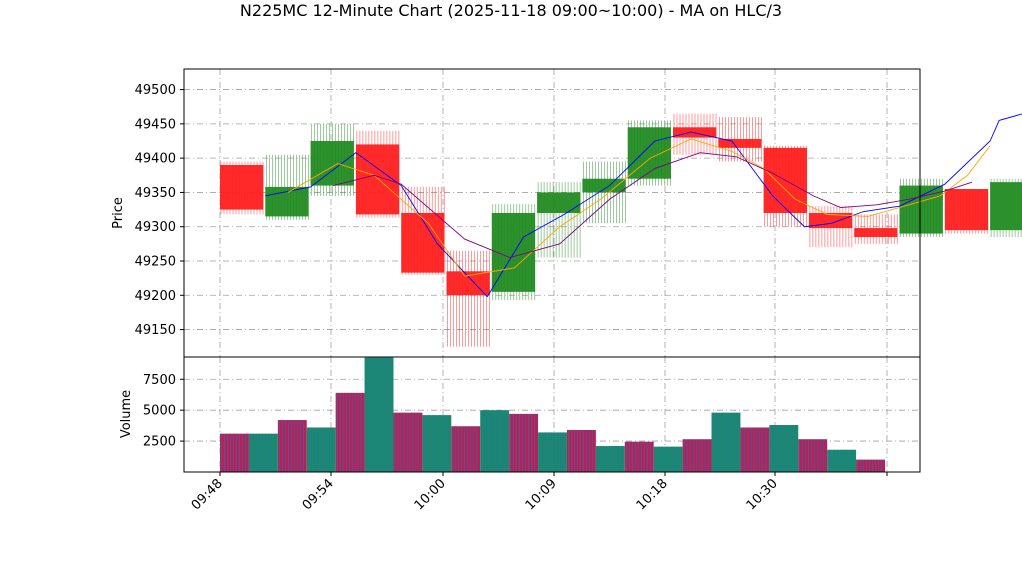 The width and height of the screenshot is (1022, 575). Describe the element at coordinates (762, 494) in the screenshot. I see `x-tick-label: 10:30` at that location.